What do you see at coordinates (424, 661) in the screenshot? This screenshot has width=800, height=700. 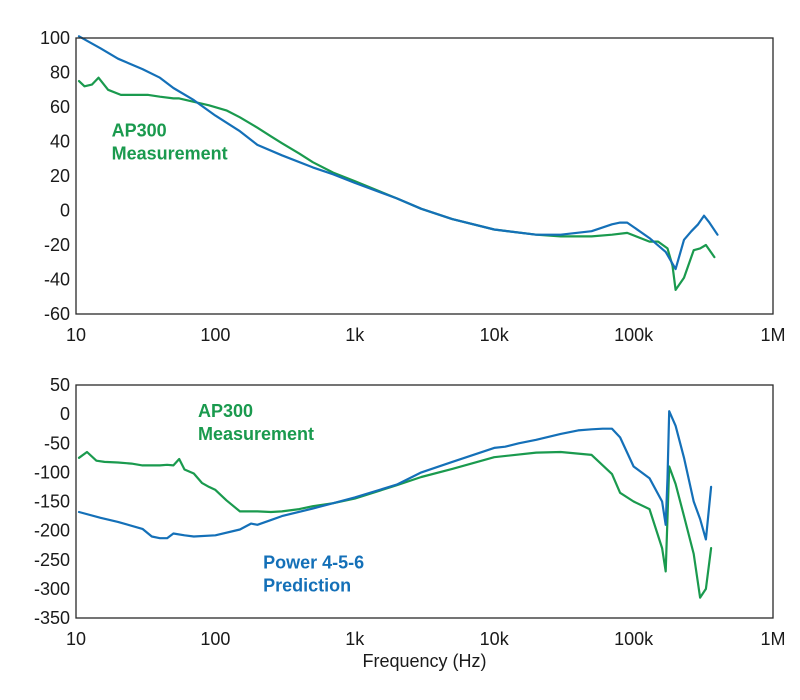 I see `chart1-x-axis-label: Frequency (Hz)` at bounding box center [424, 661].